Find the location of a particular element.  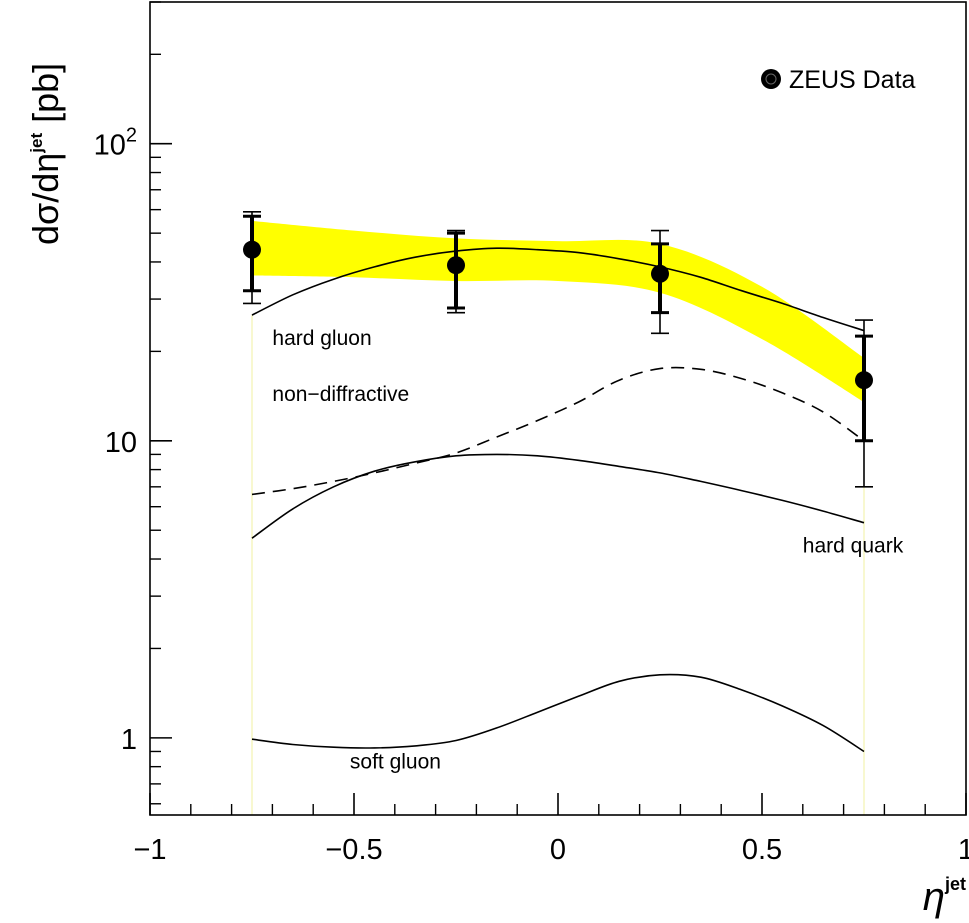

x-axis-title: ηjet is located at coordinates (944, 896).